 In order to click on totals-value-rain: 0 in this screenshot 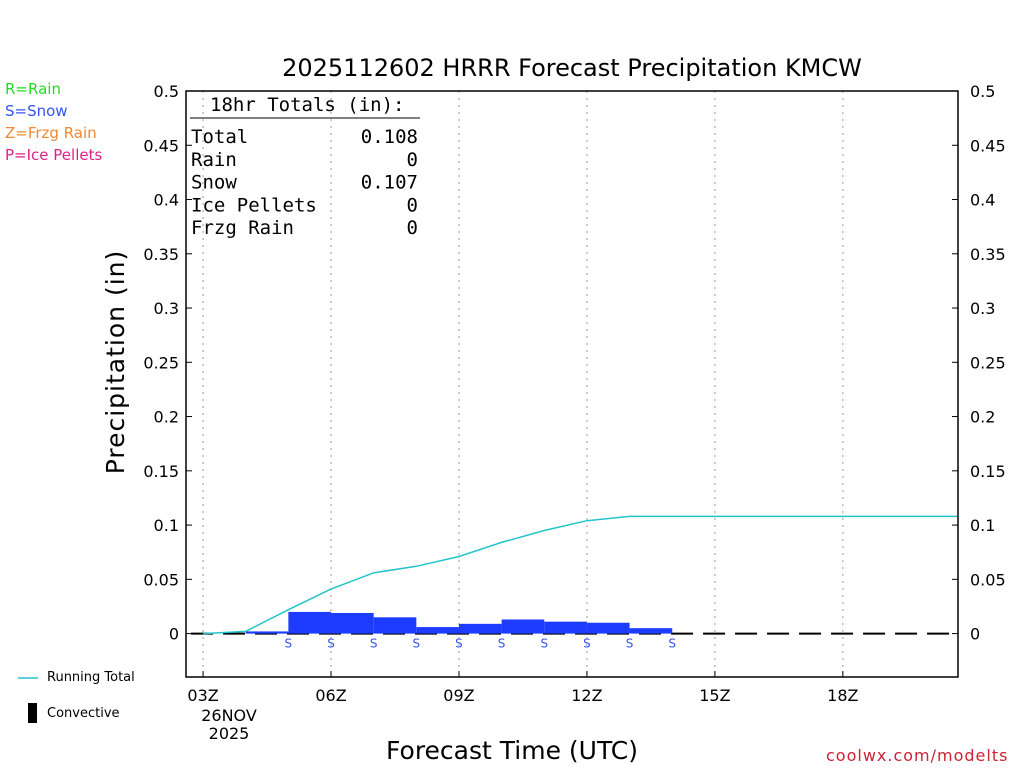, I will do `click(412, 160)`.